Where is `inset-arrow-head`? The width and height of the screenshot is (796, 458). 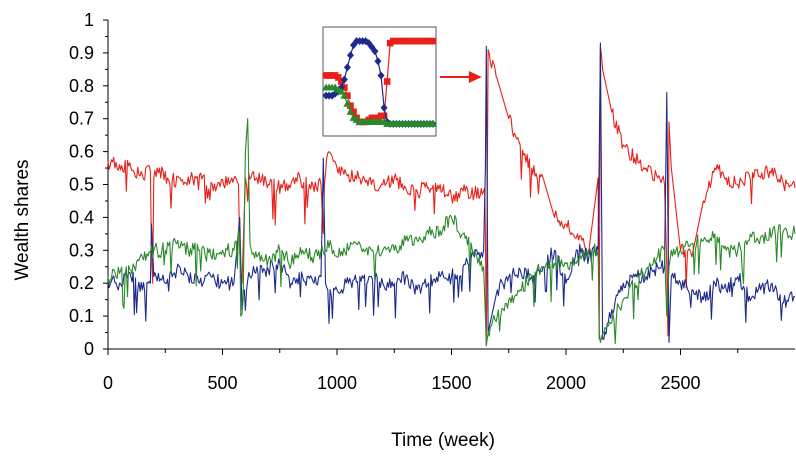 inset-arrow-head is located at coordinates (475, 77).